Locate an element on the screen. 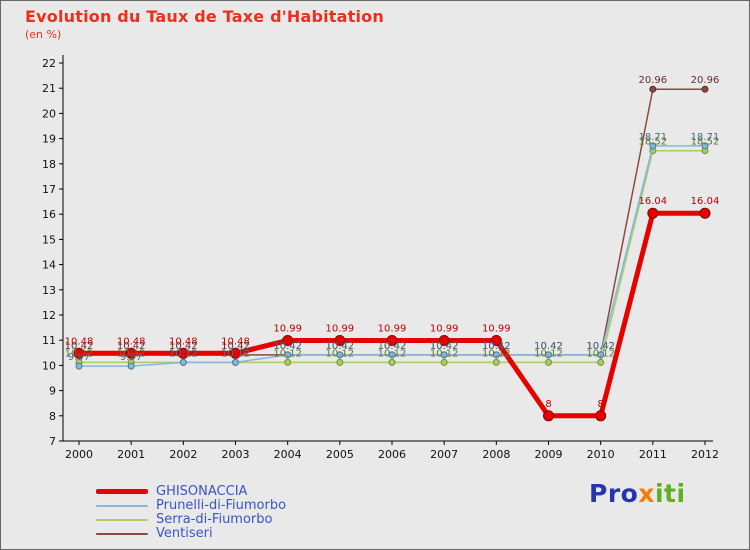 This screenshot has height=550, width=750. value-label: 18.52 is located at coordinates (705, 142).